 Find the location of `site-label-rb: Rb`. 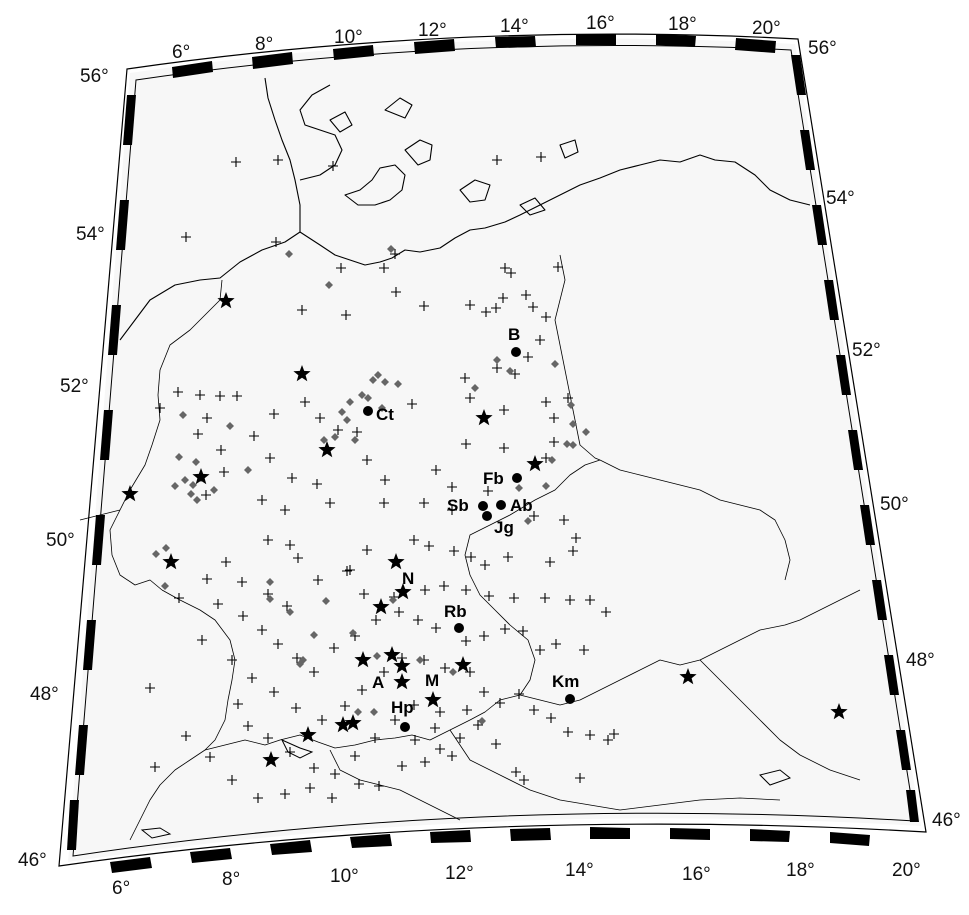

site-label-rb: Rb is located at coordinates (455, 611).